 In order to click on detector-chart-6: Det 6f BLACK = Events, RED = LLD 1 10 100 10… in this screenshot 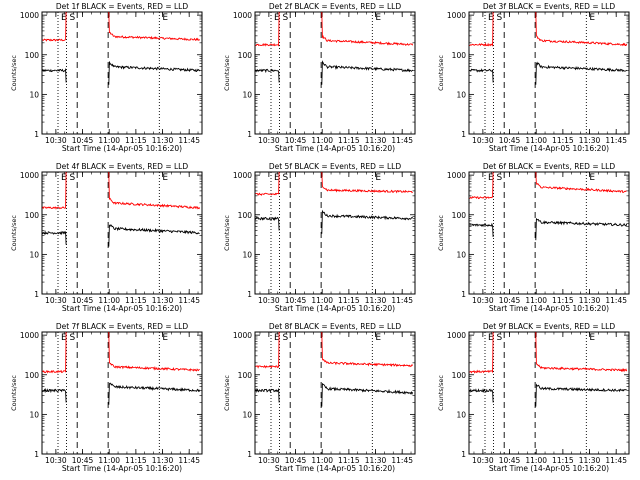, I will do `click(533, 237)`.